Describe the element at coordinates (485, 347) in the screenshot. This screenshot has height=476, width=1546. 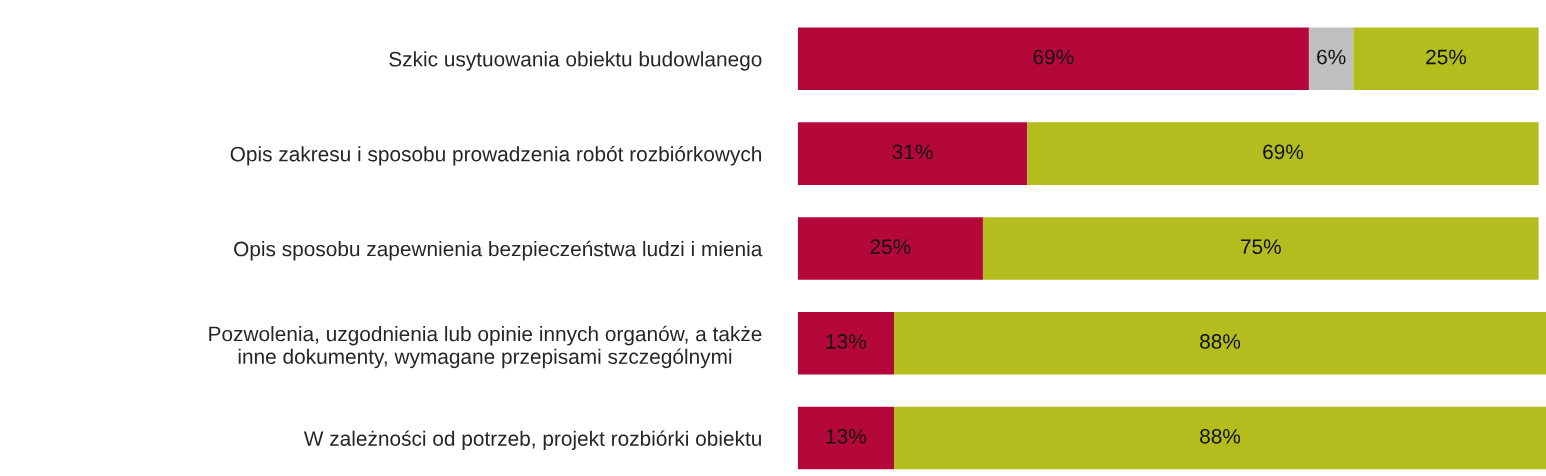
I see `y-tick-label: Pozwolenia, uzgodnienia lub opinie innych organów, a także inne dokumenty, wymagane przepisami szczególnymi` at that location.